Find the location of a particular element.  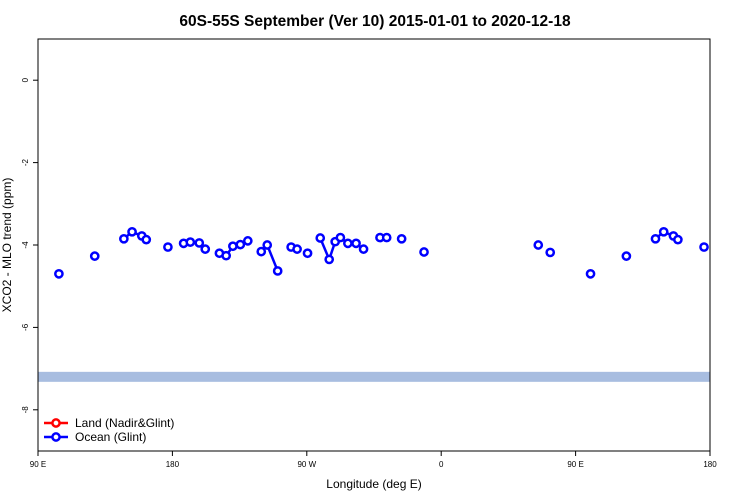

y-axis: 0 -2 -4 -6 -8 is located at coordinates (29, 245).